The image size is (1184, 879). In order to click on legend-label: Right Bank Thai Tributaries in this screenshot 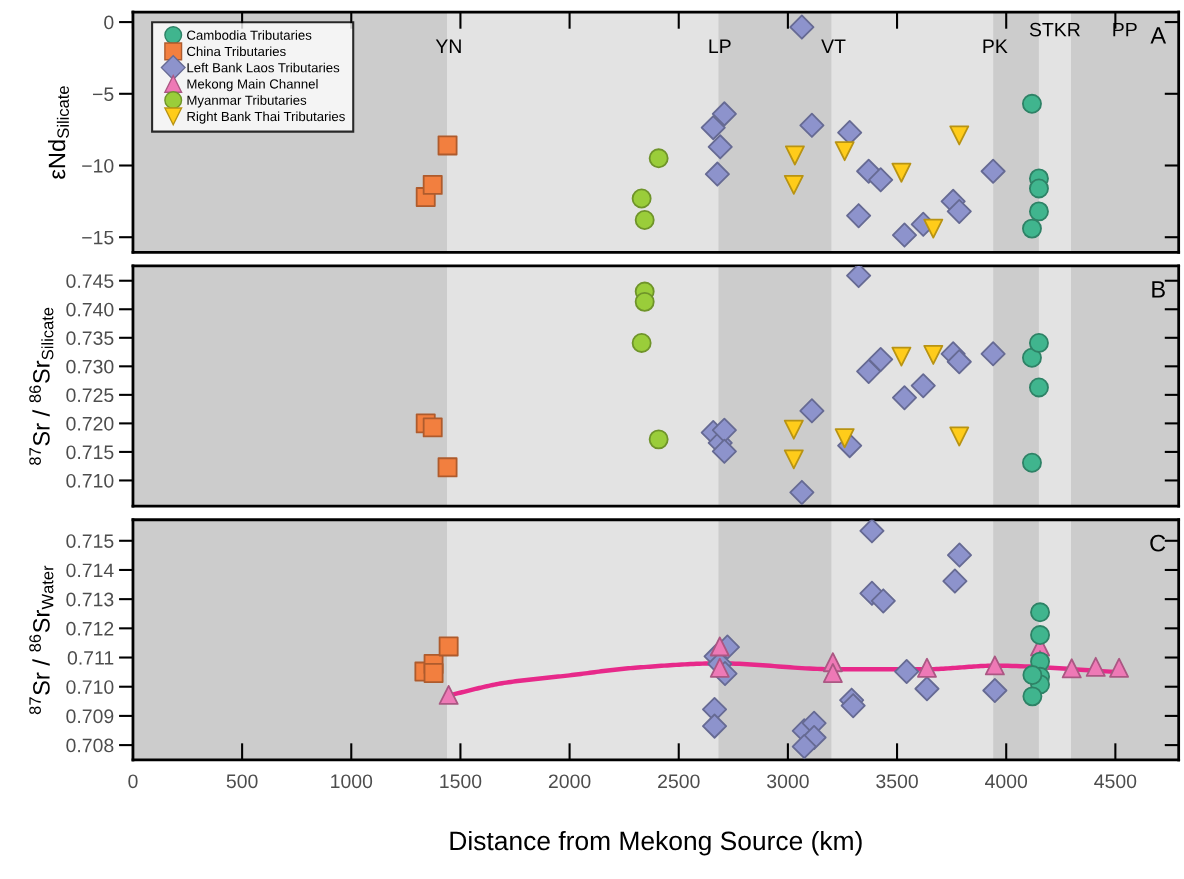, I will do `click(266, 117)`.